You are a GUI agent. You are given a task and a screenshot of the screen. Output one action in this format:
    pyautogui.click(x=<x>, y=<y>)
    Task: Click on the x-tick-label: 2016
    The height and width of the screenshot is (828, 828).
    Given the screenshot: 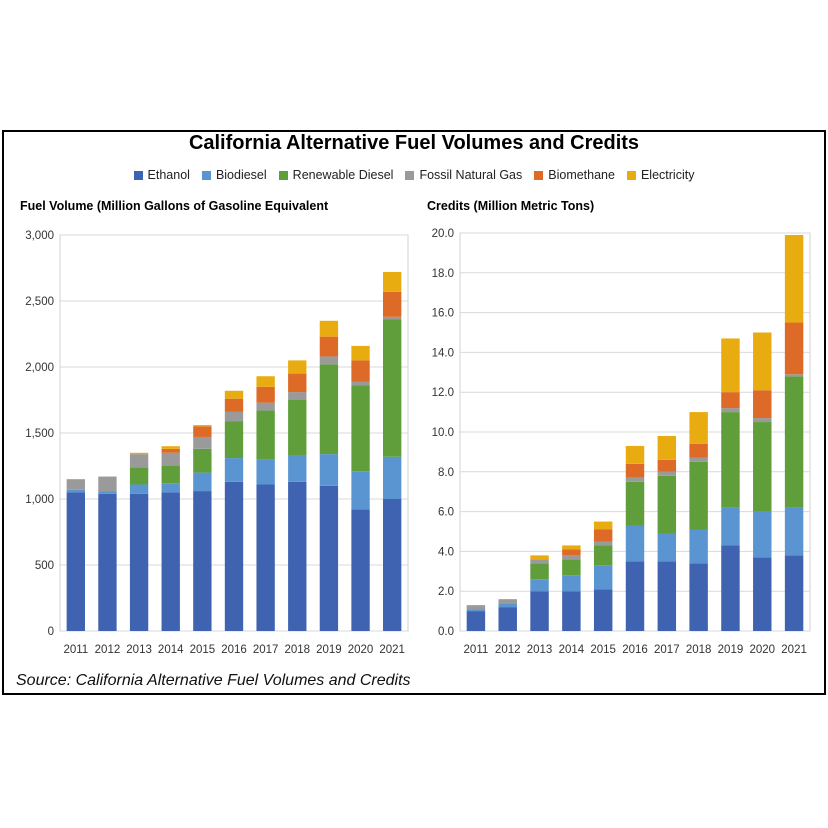 What is the action you would take?
    pyautogui.click(x=234, y=650)
    